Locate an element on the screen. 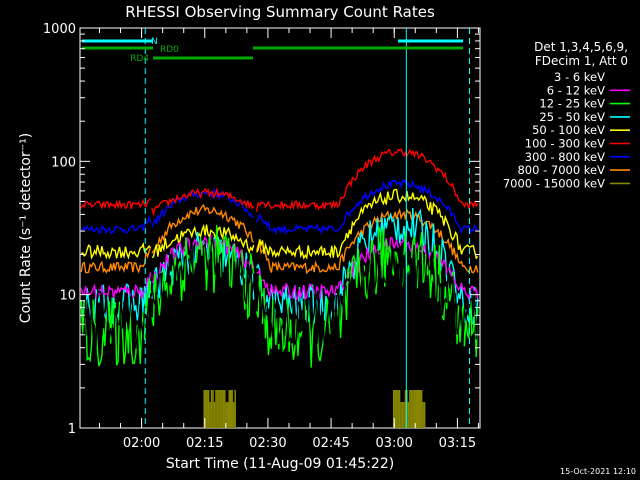 This screenshot has height=480, width=640. legend-label: 3 - 6 keV is located at coordinates (579, 77).